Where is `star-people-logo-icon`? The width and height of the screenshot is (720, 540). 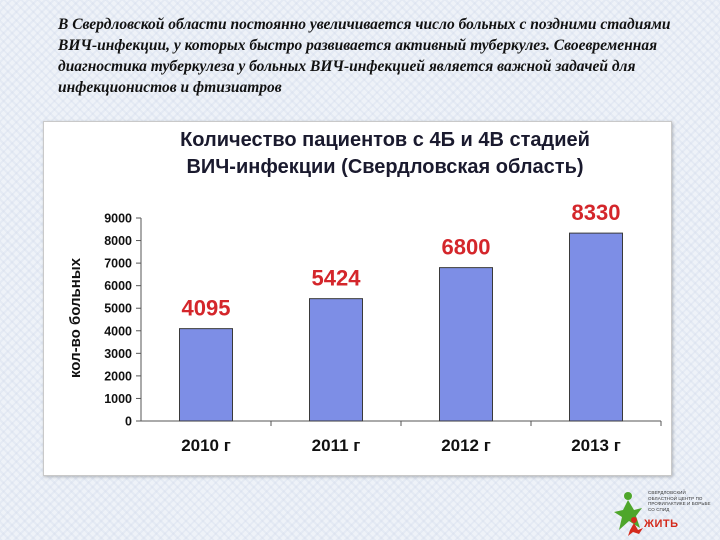
star-people-logo-icon is located at coordinates (628, 514).